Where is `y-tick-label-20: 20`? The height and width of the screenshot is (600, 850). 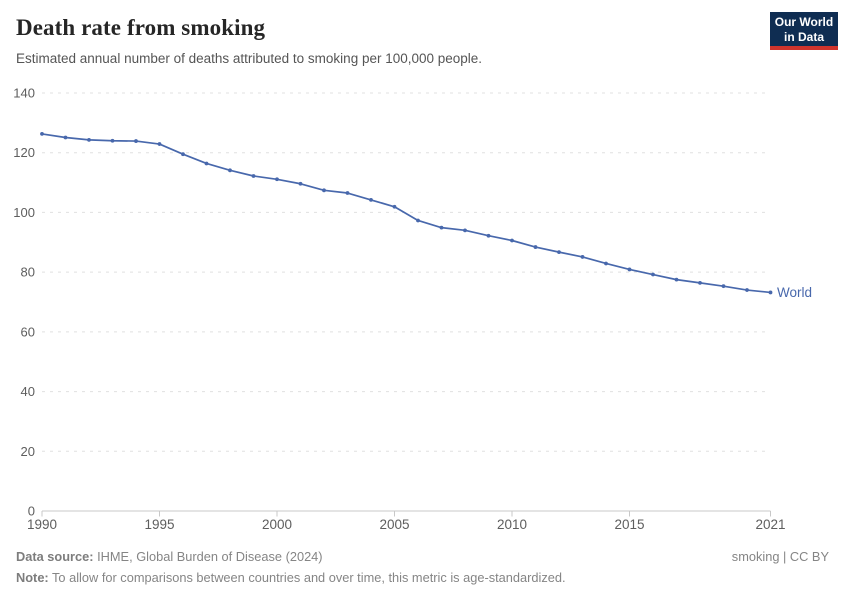 y-tick-label-20: 20 is located at coordinates (28, 451).